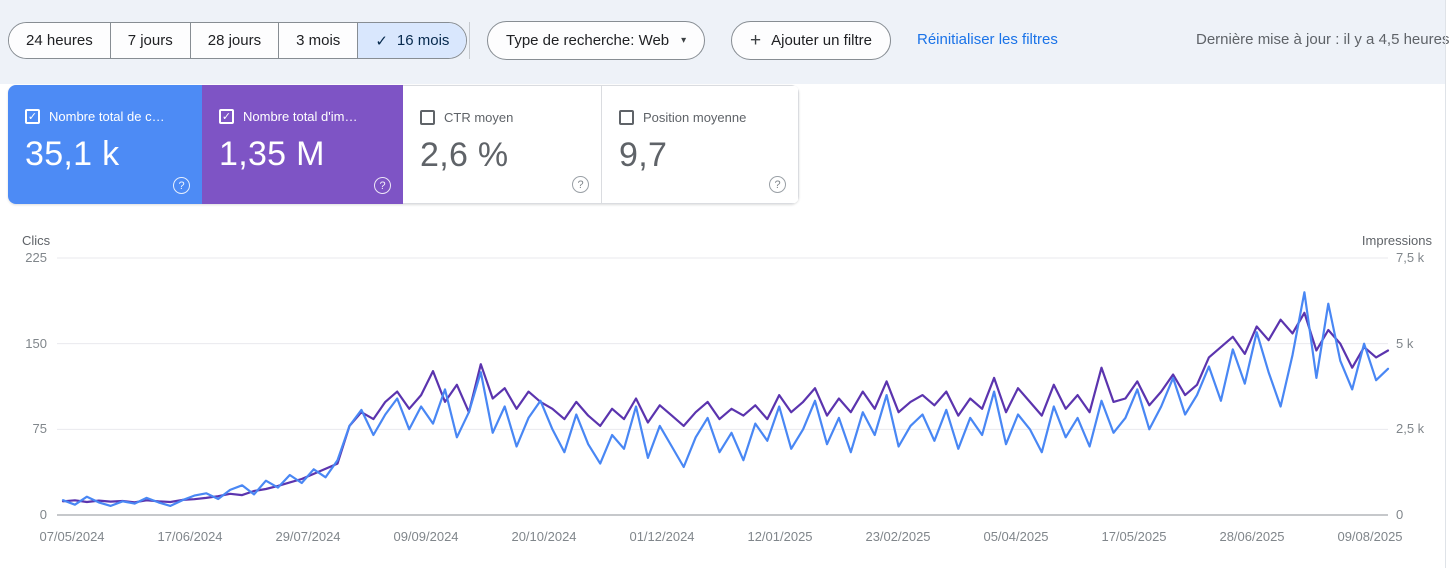 The width and height of the screenshot is (1453, 568). Describe the element at coordinates (700, 144) in the screenshot. I see `card-avg-position: ✓ Position moyenne 9,7 ?` at that location.